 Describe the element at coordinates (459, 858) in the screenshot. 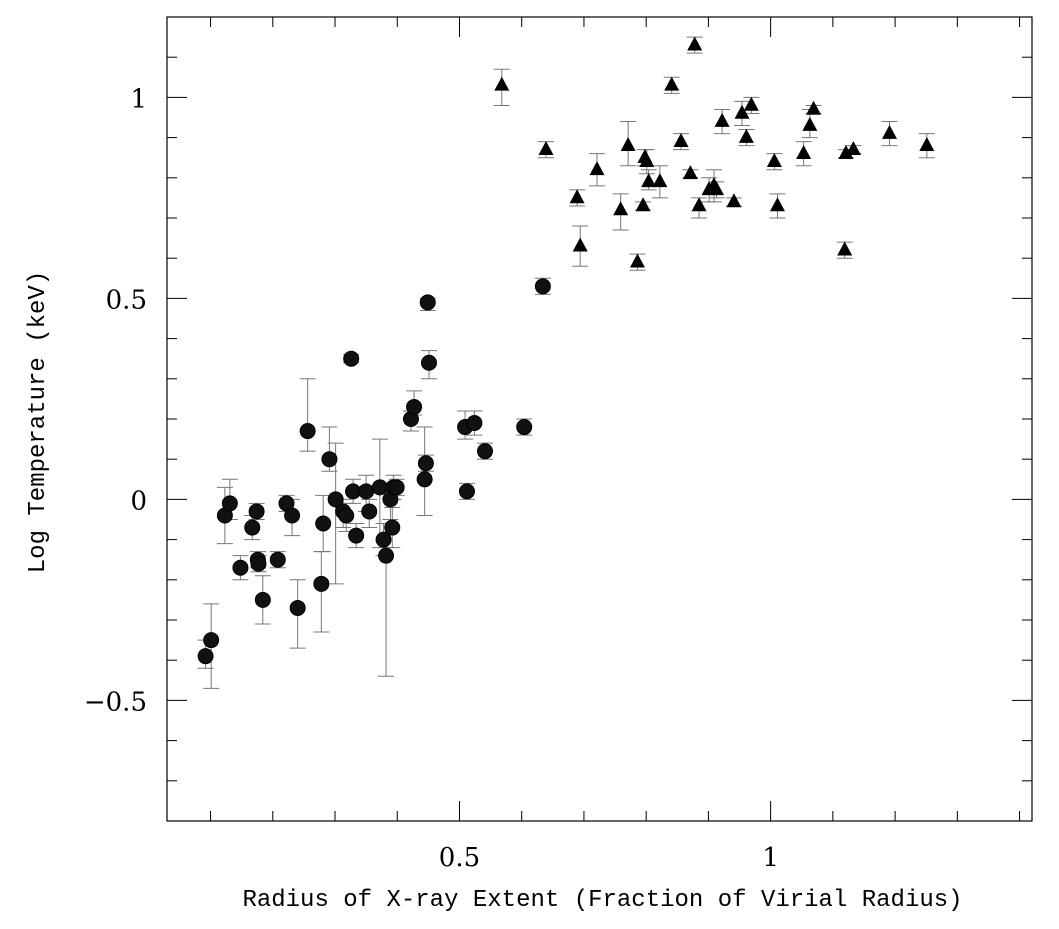

I see `x-tick-label: 0.5` at that location.